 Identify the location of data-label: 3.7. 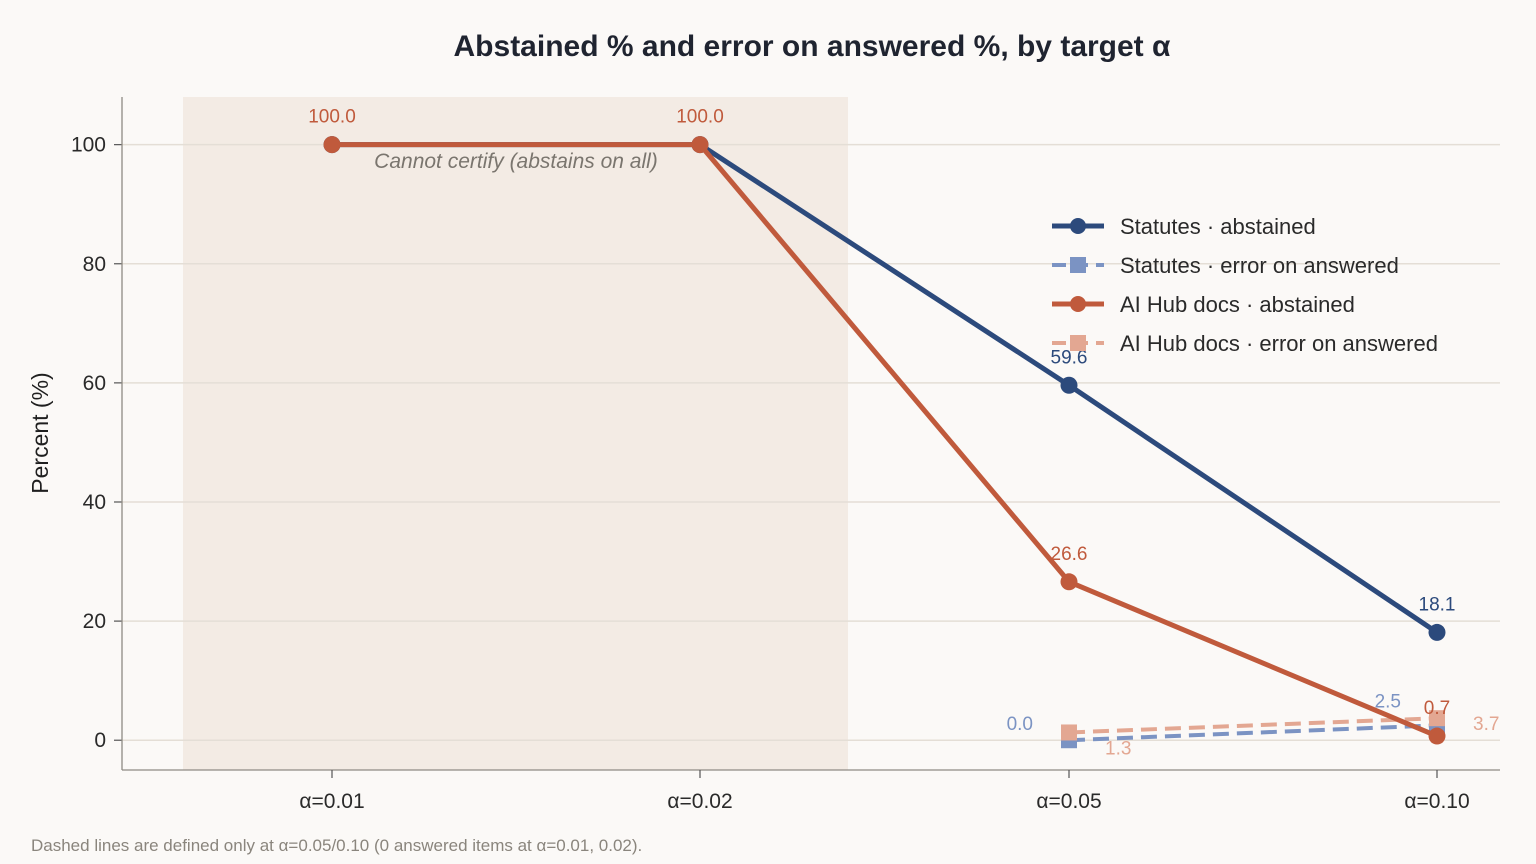
(1486, 724).